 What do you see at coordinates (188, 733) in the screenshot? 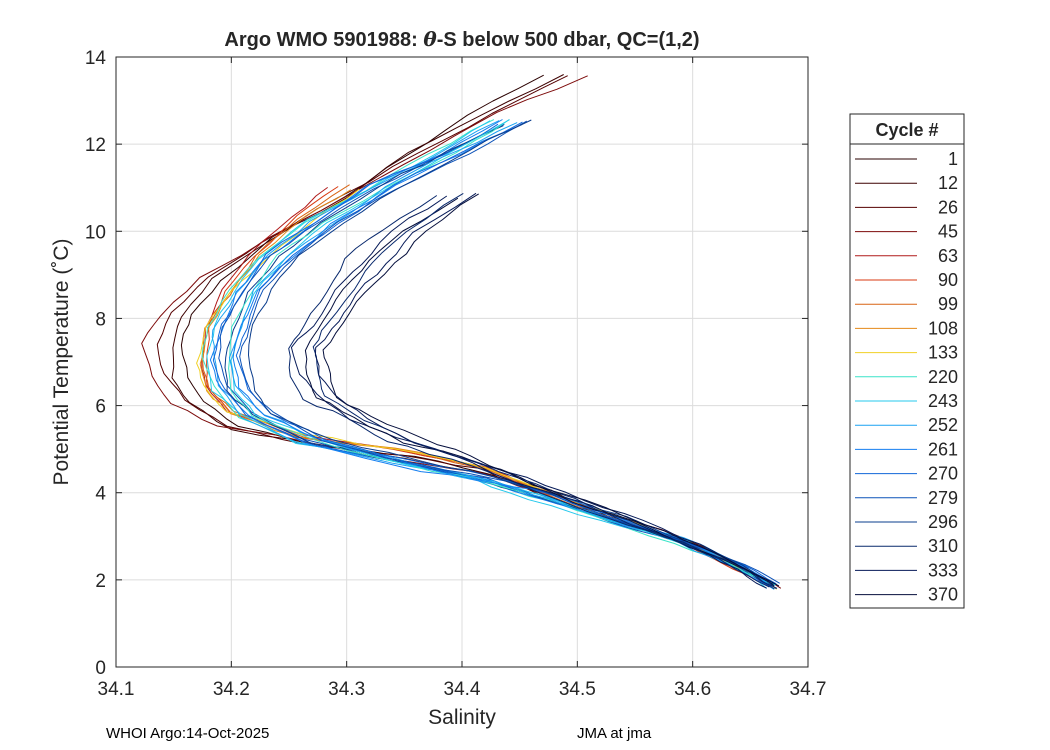
I see `footer-left: WHOI Argo:14-Oct-2025` at bounding box center [188, 733].